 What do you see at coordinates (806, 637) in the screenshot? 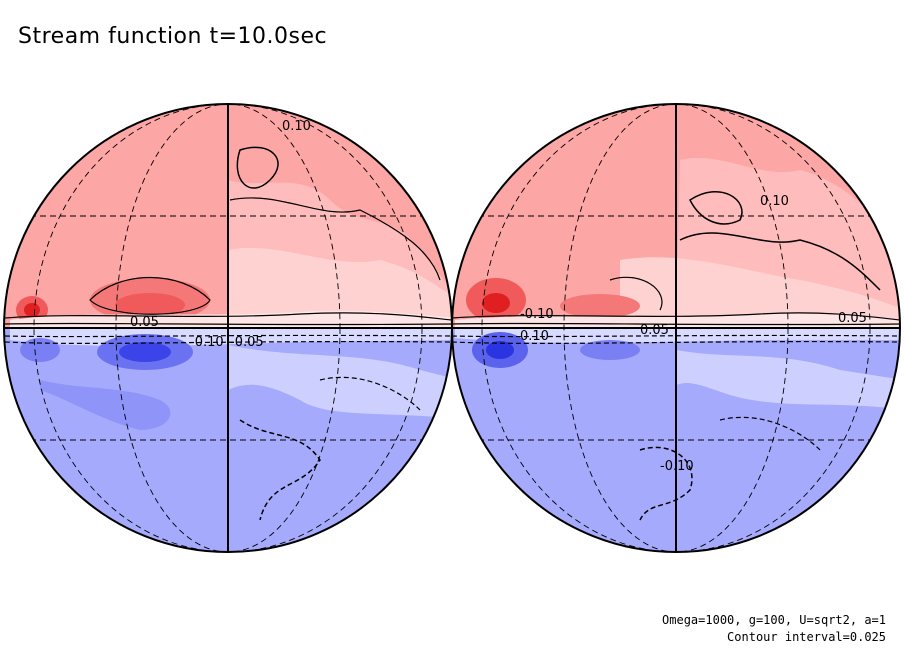
I see `contour-interval-text: Contour interval=0.025` at bounding box center [806, 637].